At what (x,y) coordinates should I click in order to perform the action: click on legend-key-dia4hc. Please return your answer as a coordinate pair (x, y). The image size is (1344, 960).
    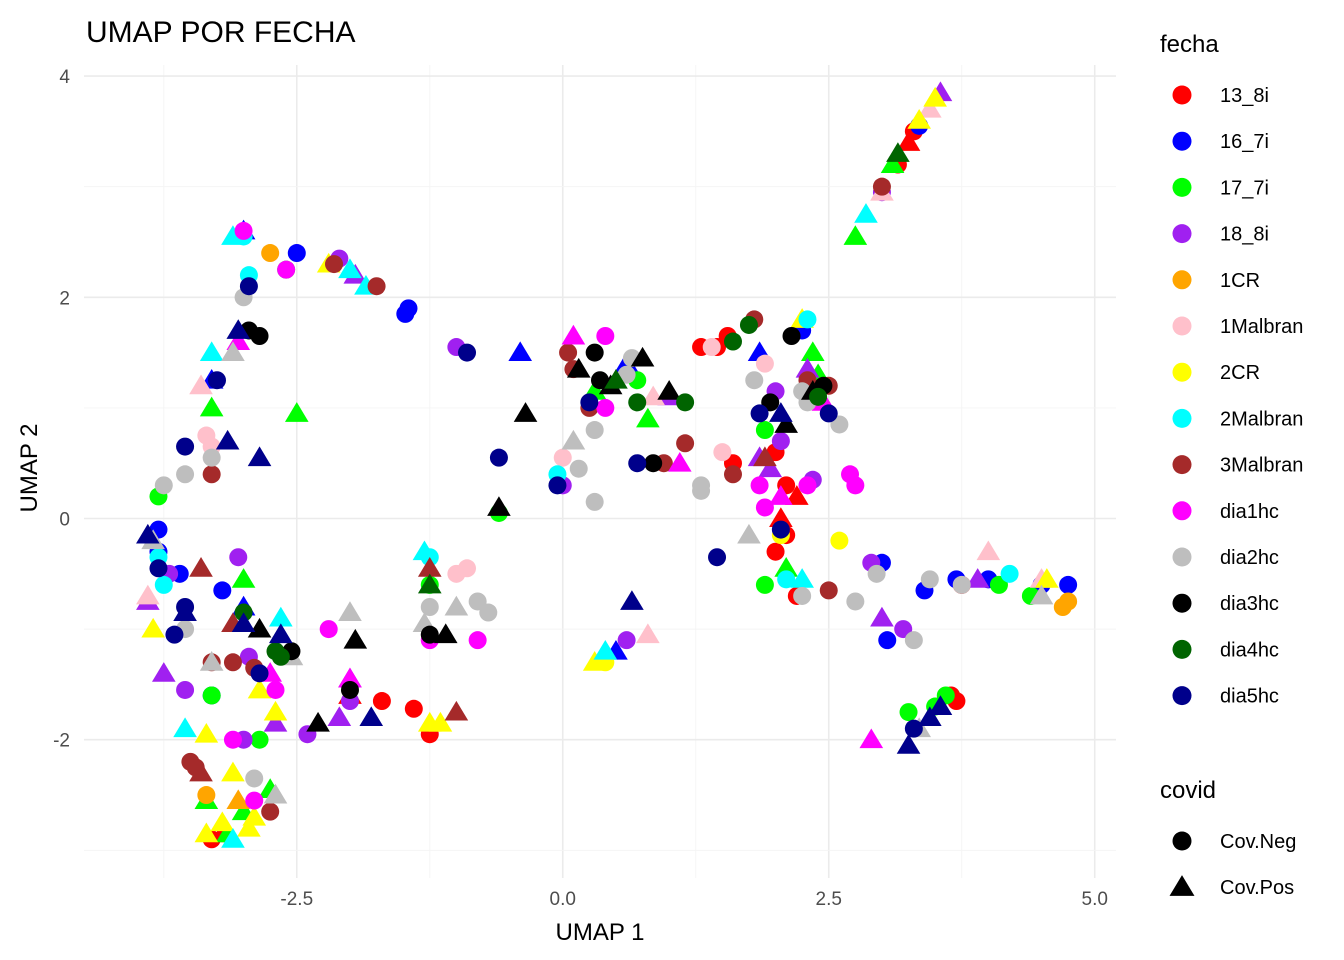
    Looking at the image, I should click on (1182, 649).